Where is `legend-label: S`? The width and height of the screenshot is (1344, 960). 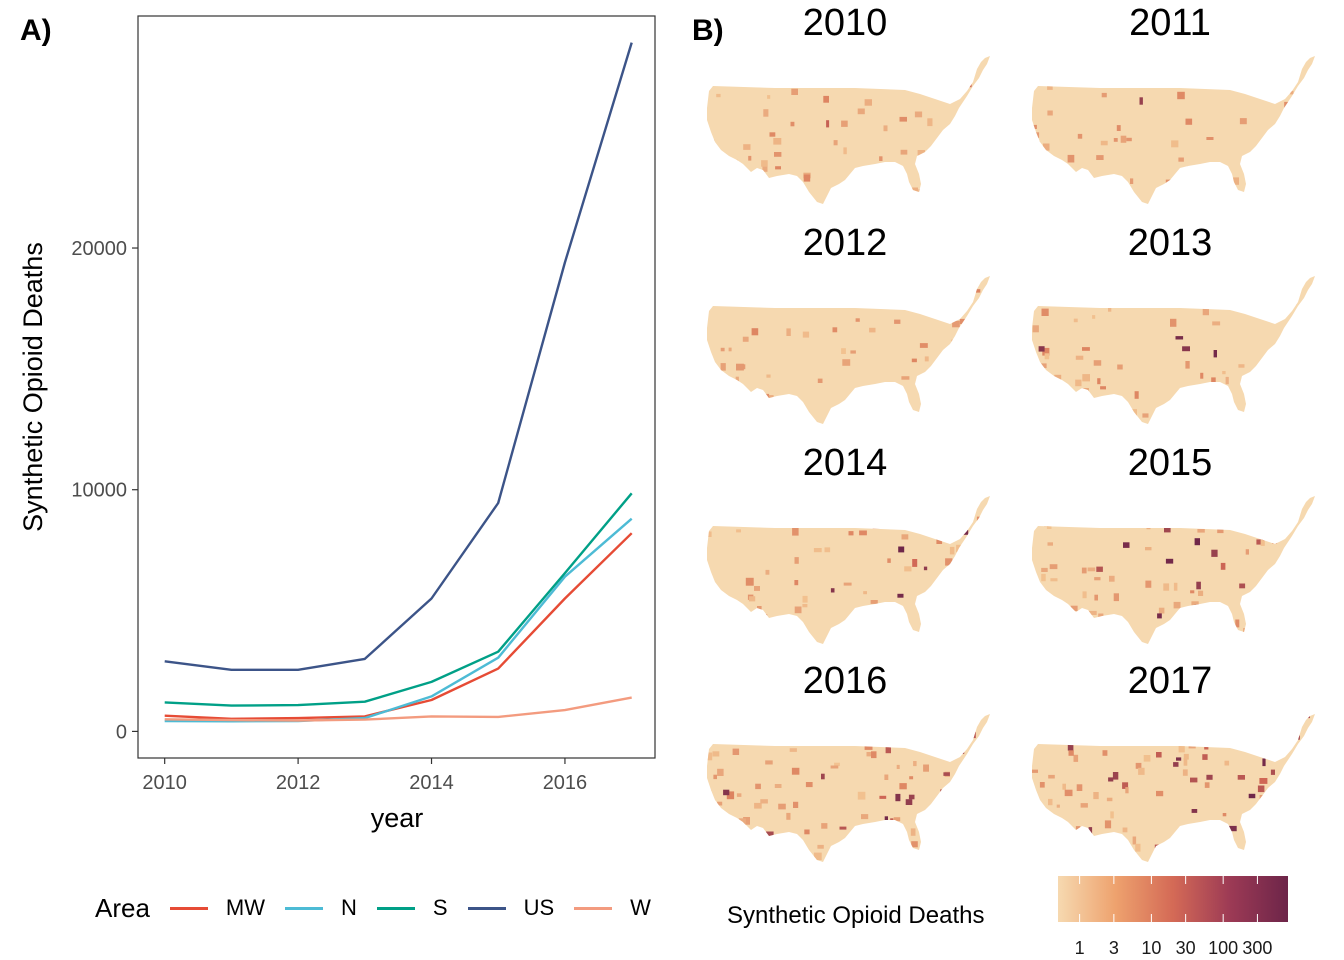 legend-label: S is located at coordinates (440, 907).